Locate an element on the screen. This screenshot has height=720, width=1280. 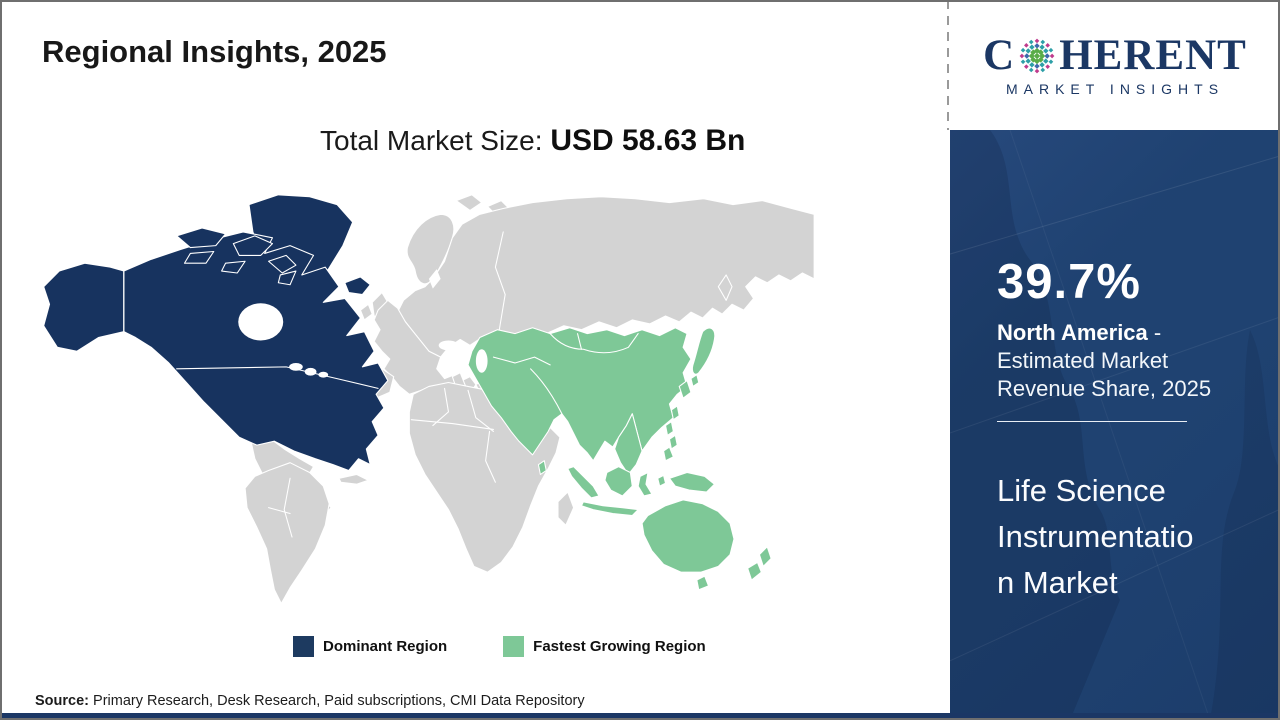
logo-tagline: MARKET INSIGHTS is located at coordinates (1115, 88).